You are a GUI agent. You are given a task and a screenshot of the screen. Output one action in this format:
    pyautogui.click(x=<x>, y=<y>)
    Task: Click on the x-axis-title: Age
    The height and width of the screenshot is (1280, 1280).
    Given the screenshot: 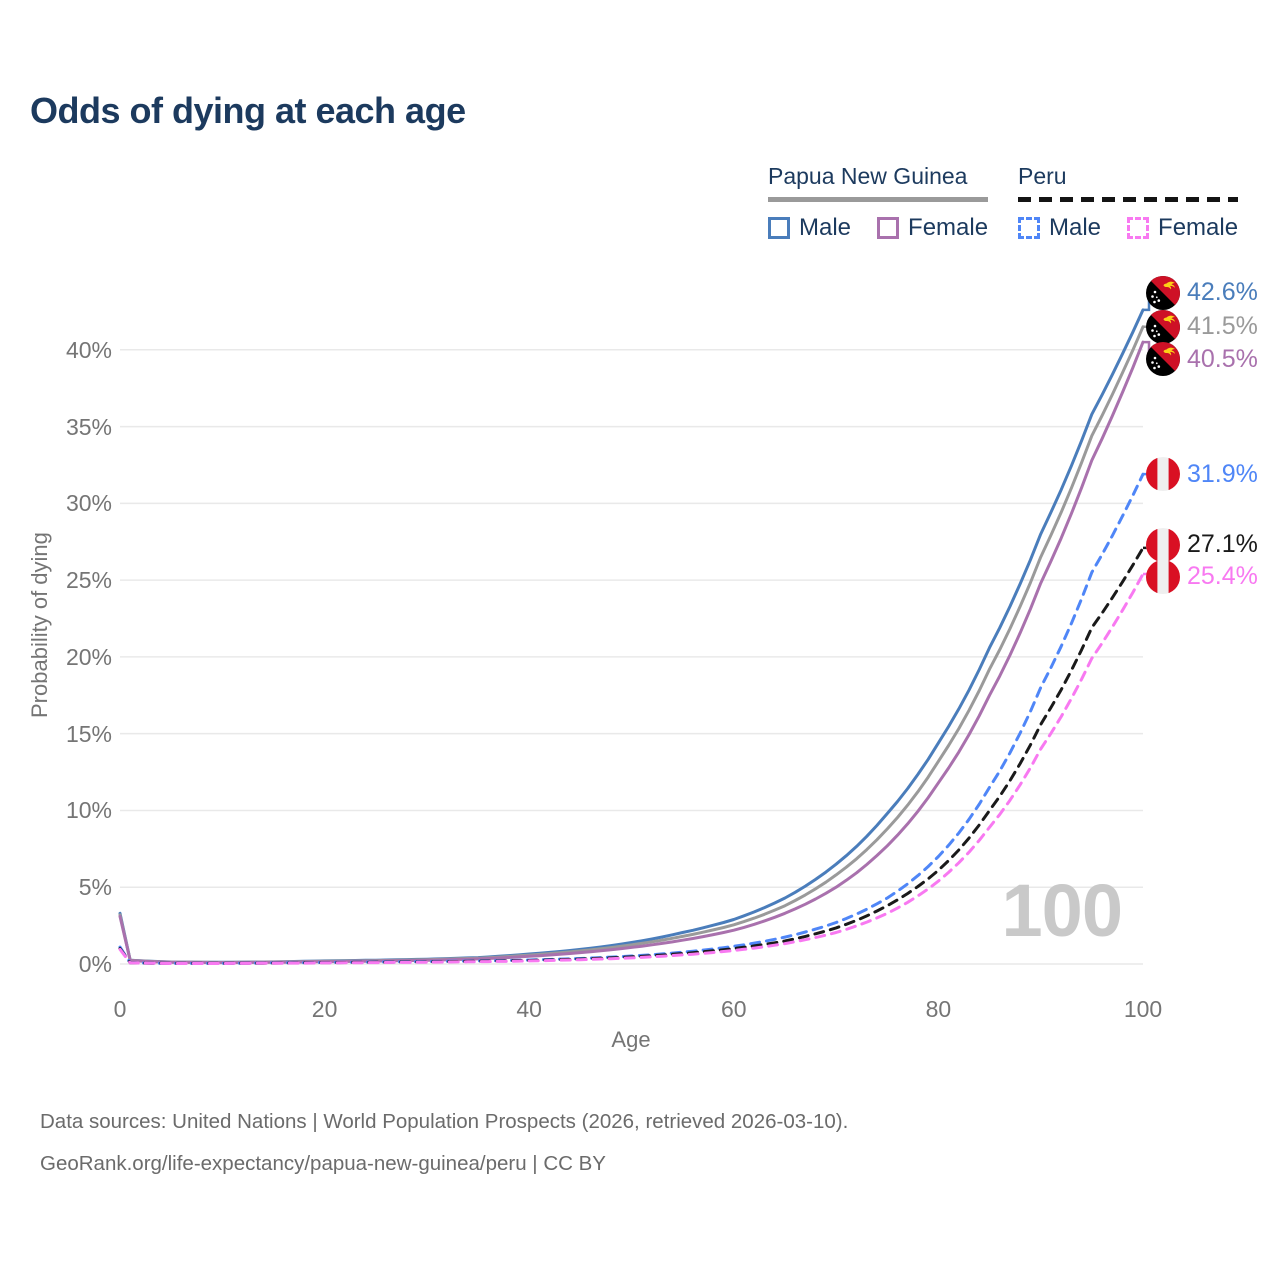 What is the action you would take?
    pyautogui.click(x=631, y=1039)
    